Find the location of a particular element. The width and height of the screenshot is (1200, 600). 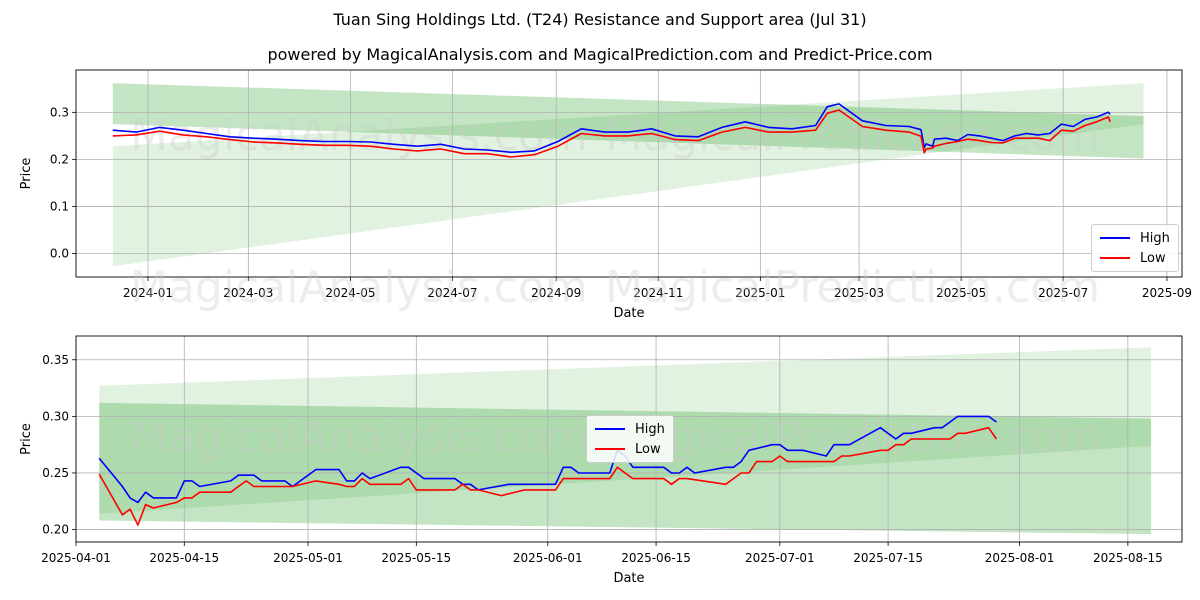

x-tick-label: 2025-07 is located at coordinates (1063, 293).